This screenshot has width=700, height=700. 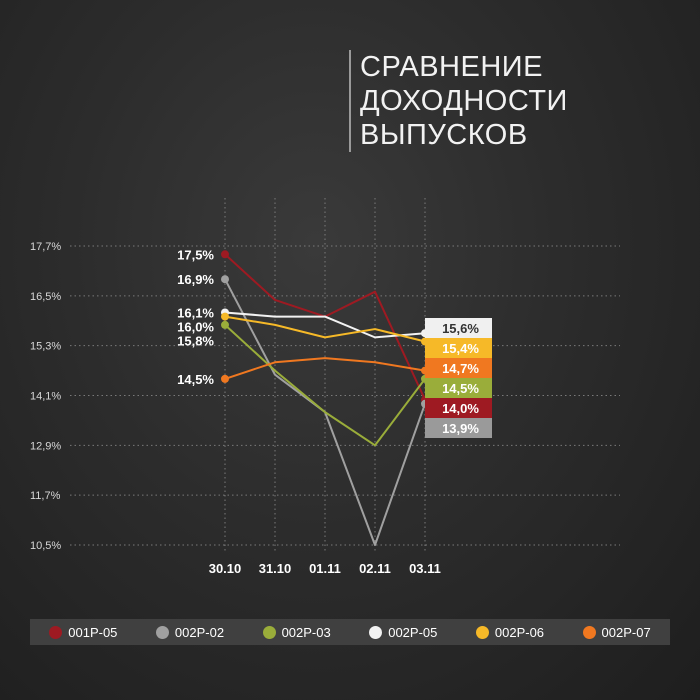 What do you see at coordinates (45, 496) in the screenshot?
I see `y-tick-label: 11,7%` at bounding box center [45, 496].